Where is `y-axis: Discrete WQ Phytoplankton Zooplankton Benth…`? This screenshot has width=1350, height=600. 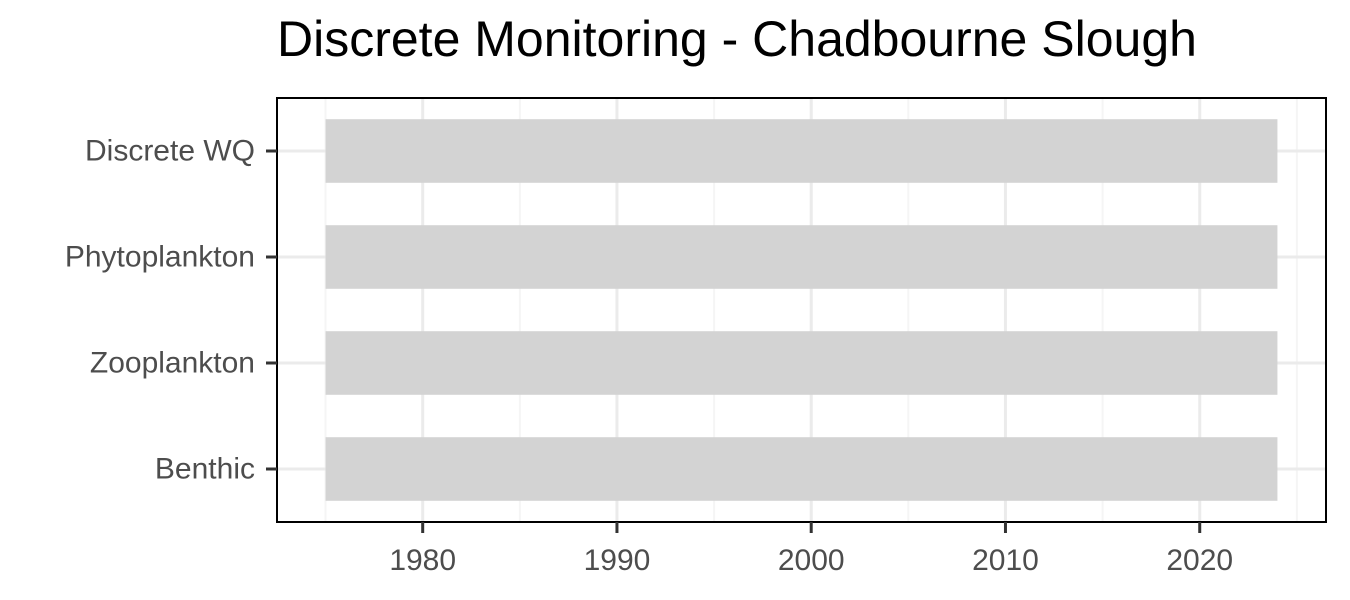
y-axis: Discrete WQ Phytoplankton Zooplankton Benth… is located at coordinates (171, 310).